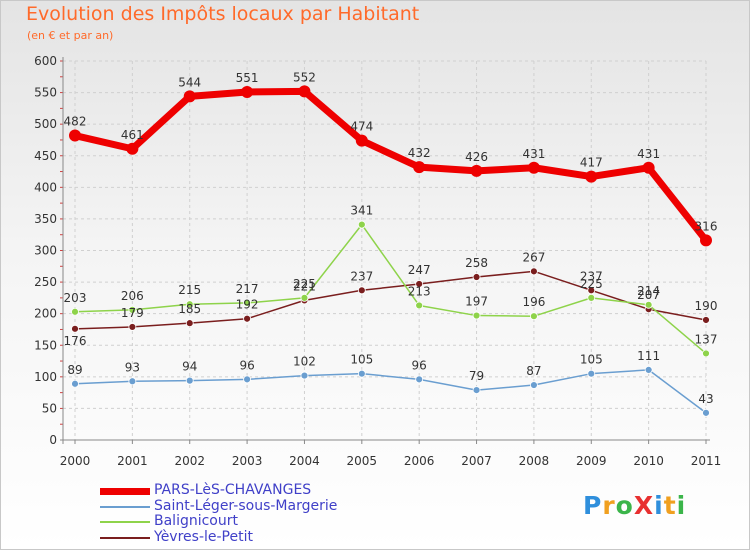 The image size is (750, 550). I want to click on data-label: 192, so click(247, 305).